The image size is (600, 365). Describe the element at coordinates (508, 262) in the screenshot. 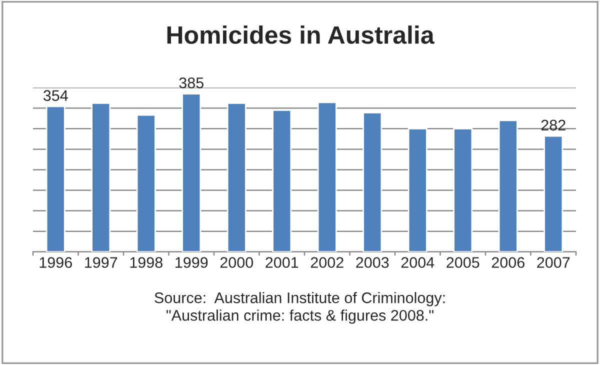

I see `x-tick-label: 2006` at that location.